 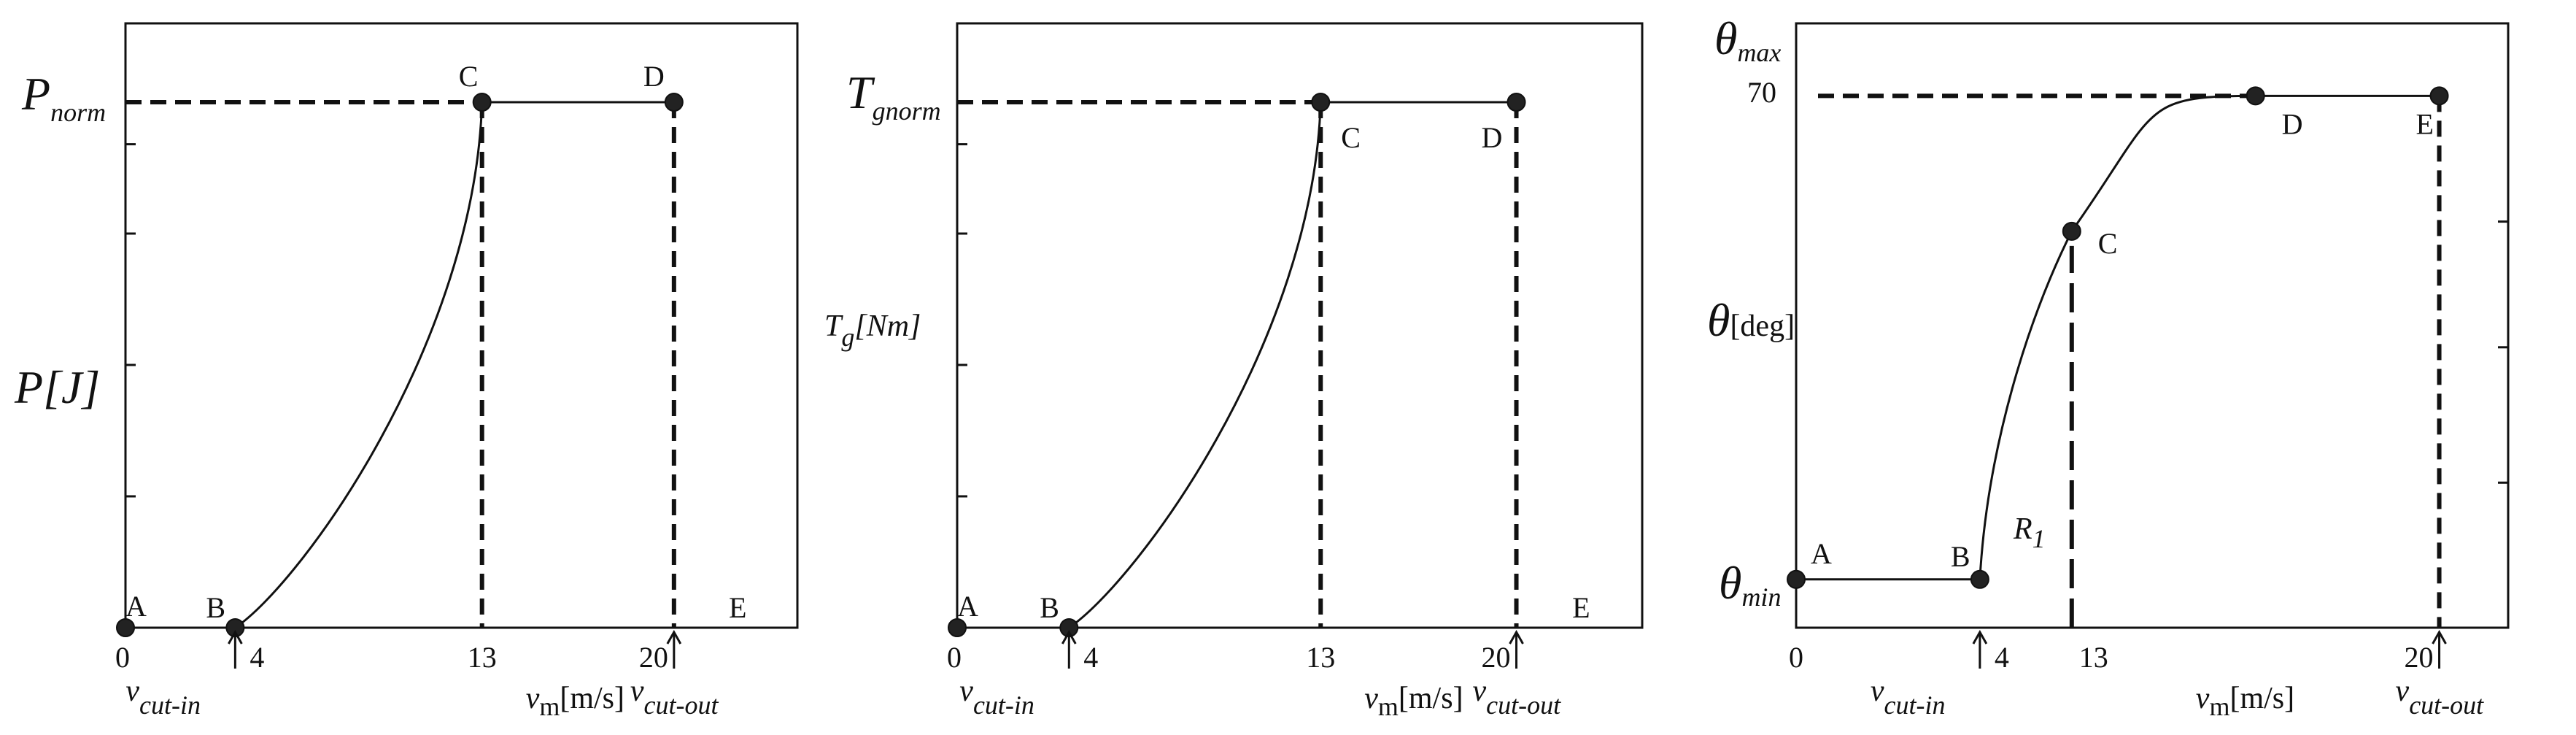 I want to click on chart-3-x-tick-label-2: 13, so click(x=2093, y=657).